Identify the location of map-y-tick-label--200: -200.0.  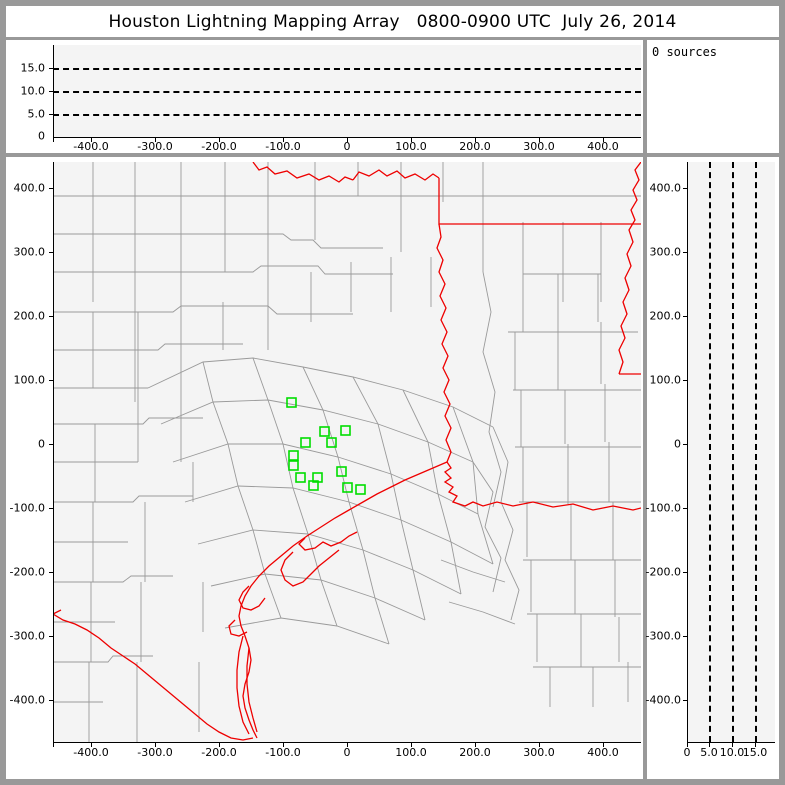
(27, 572).